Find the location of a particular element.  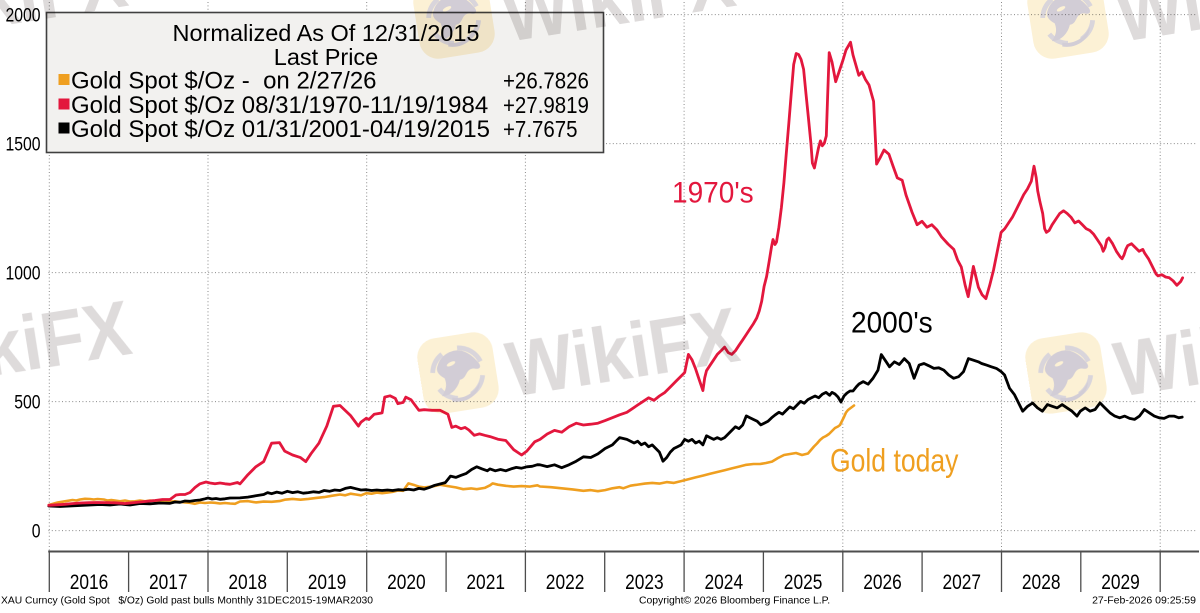

svg-text: 2022 is located at coordinates (565, 583).